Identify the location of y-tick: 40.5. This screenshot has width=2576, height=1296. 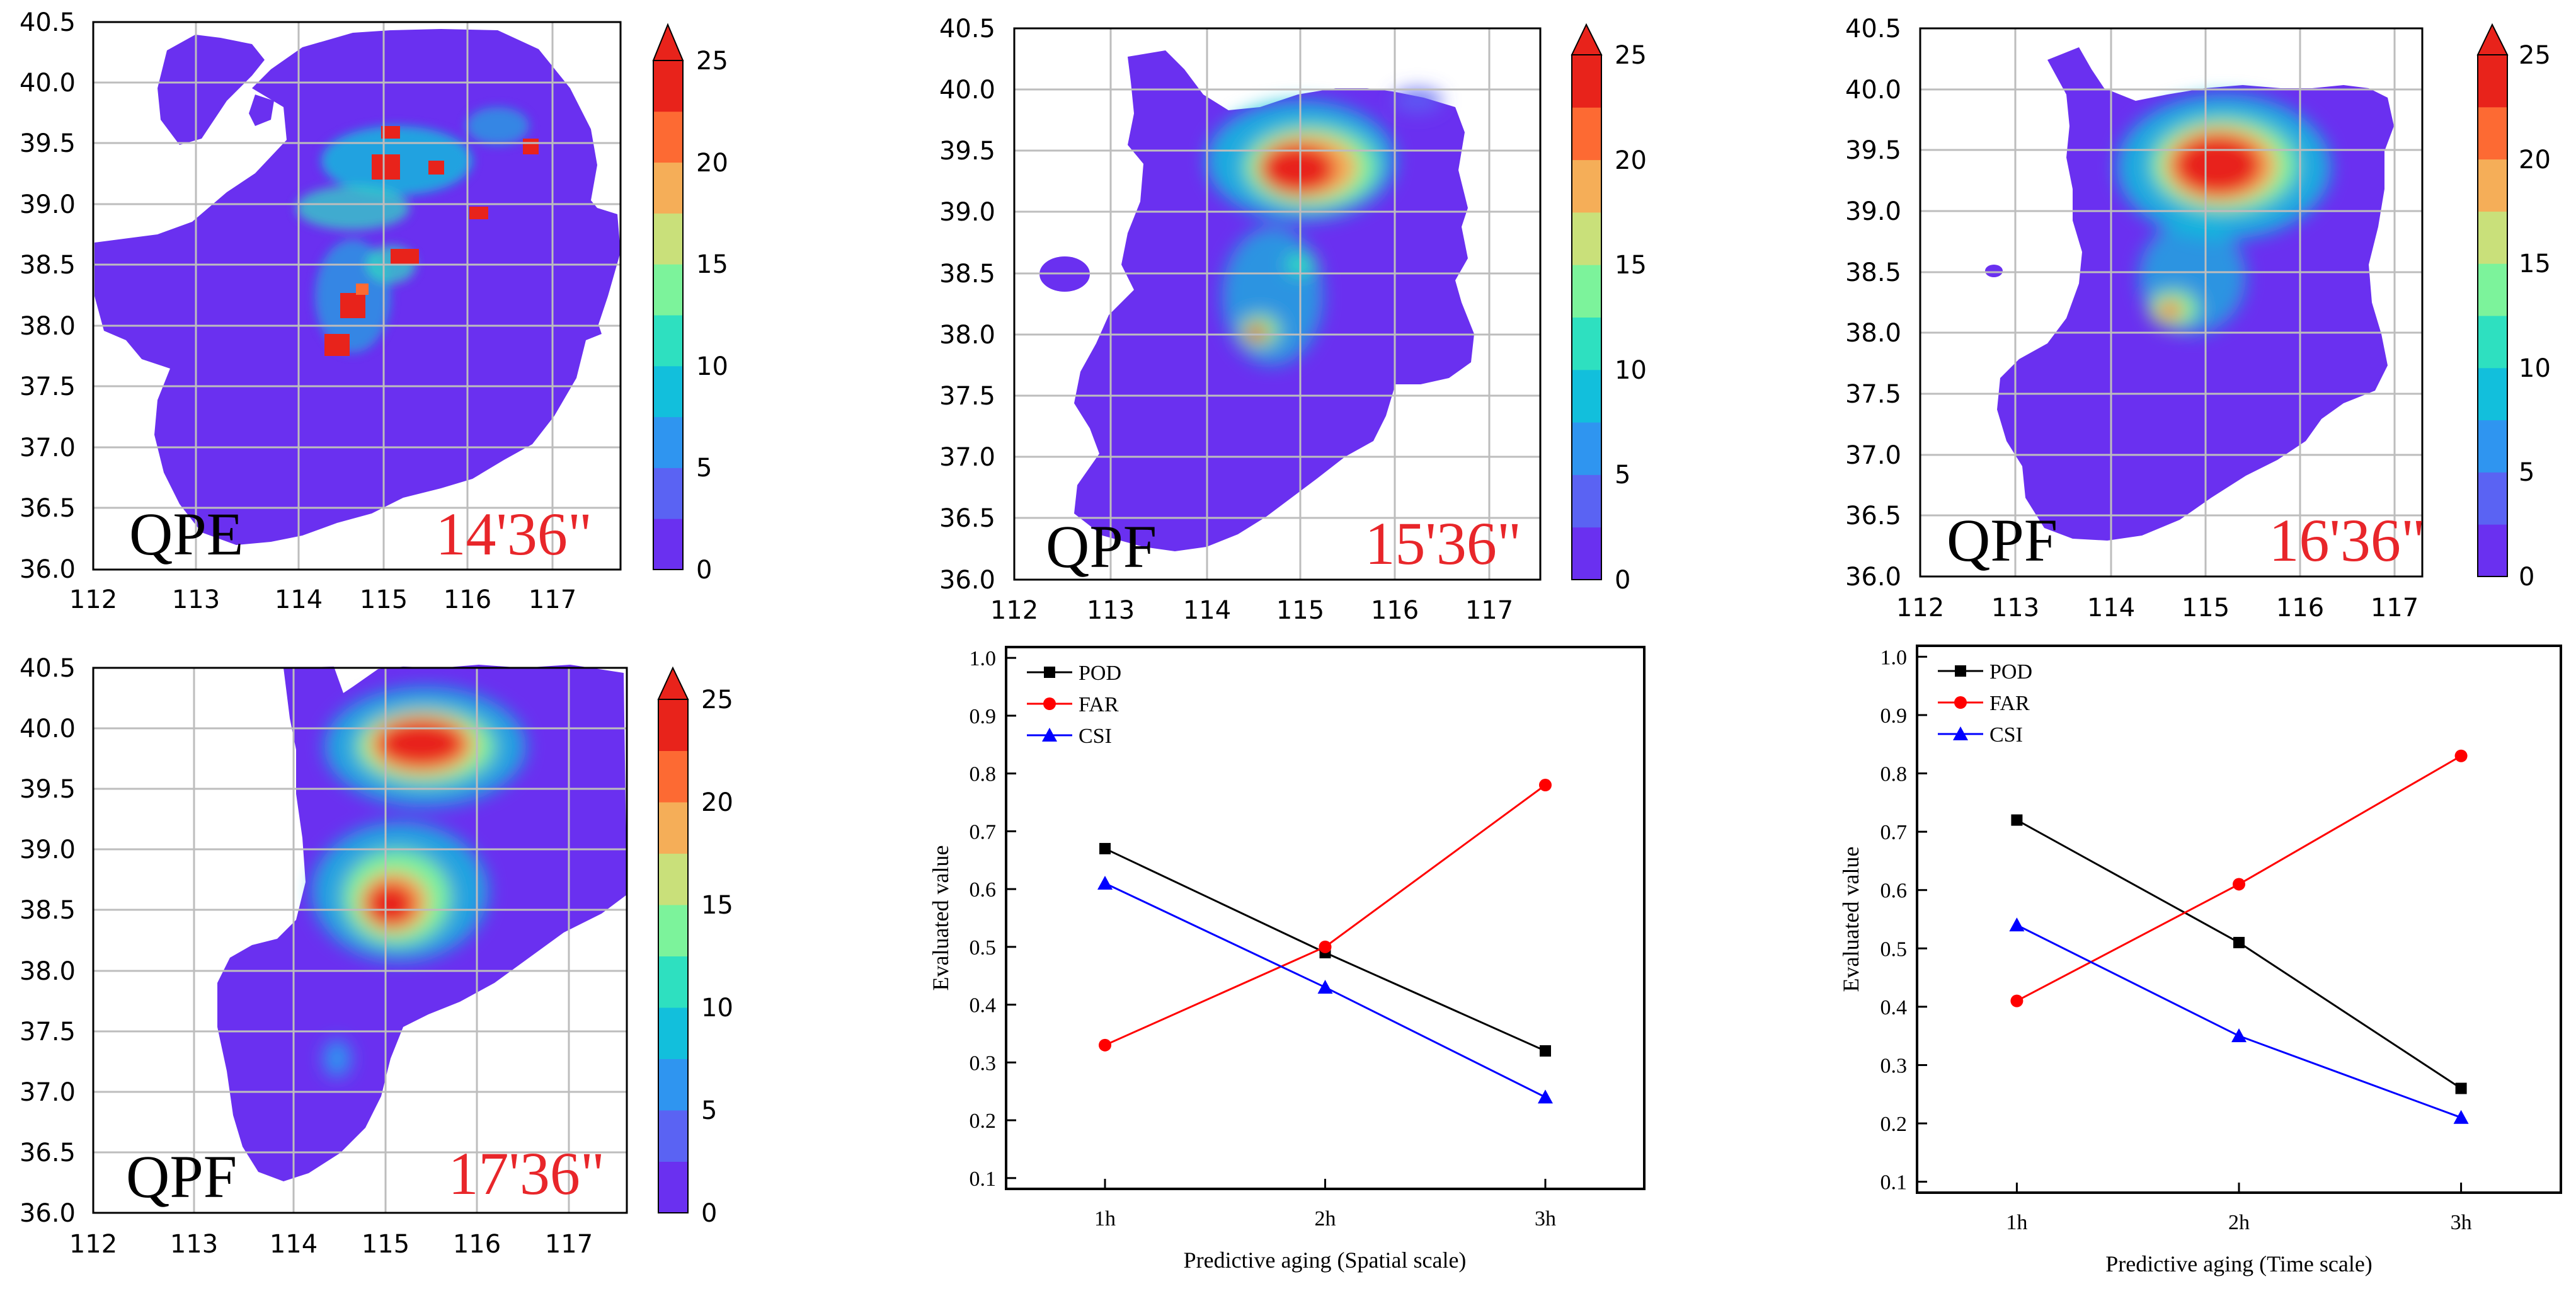
(48, 22).